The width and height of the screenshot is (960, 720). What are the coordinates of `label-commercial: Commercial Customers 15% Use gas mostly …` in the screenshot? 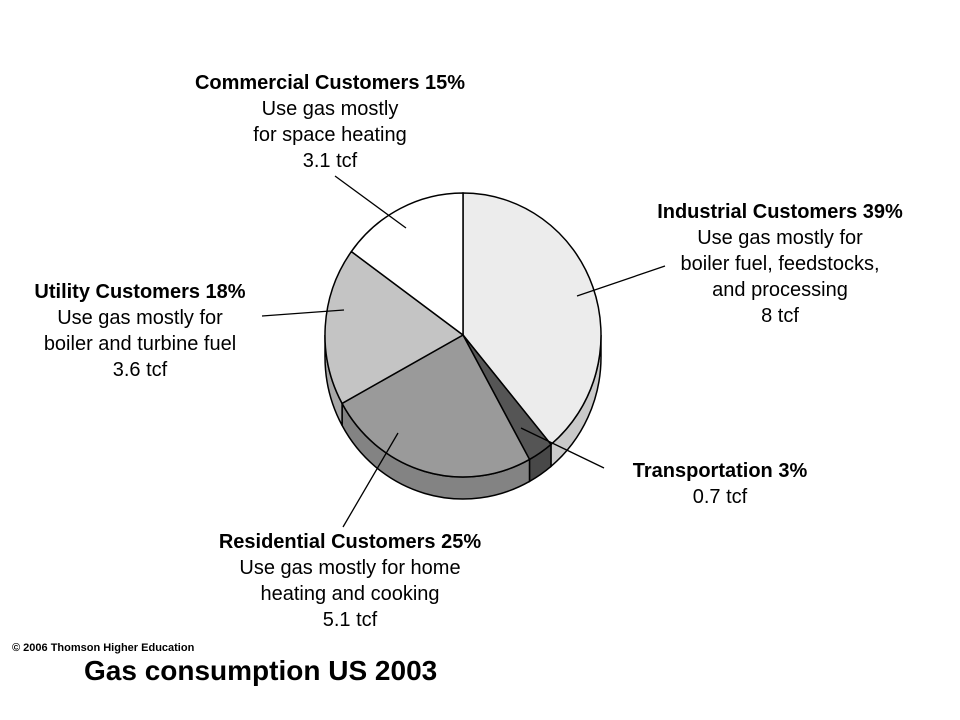 It's located at (330, 122).